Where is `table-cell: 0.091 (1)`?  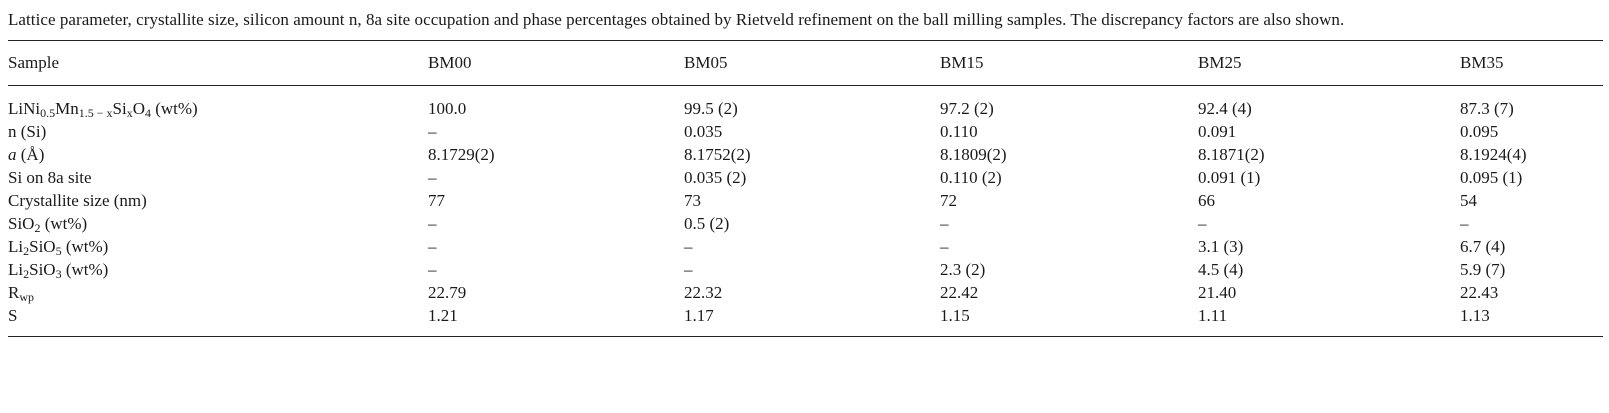 table-cell: 0.091 (1) is located at coordinates (1229, 177).